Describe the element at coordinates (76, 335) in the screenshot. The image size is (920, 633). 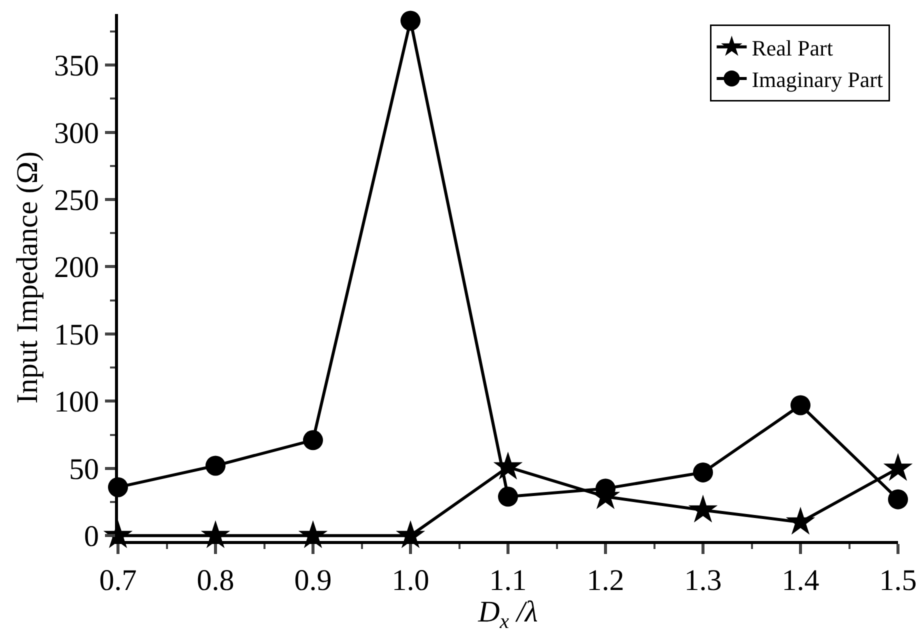
I see `y-tick-label: 150` at that location.